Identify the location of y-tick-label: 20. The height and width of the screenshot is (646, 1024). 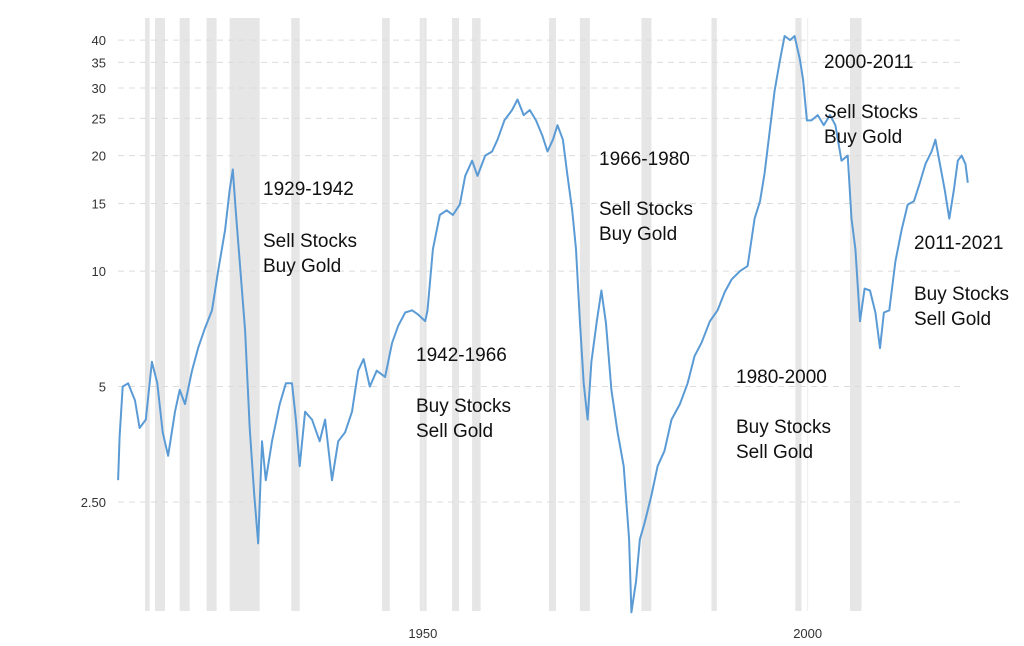
(99, 156).